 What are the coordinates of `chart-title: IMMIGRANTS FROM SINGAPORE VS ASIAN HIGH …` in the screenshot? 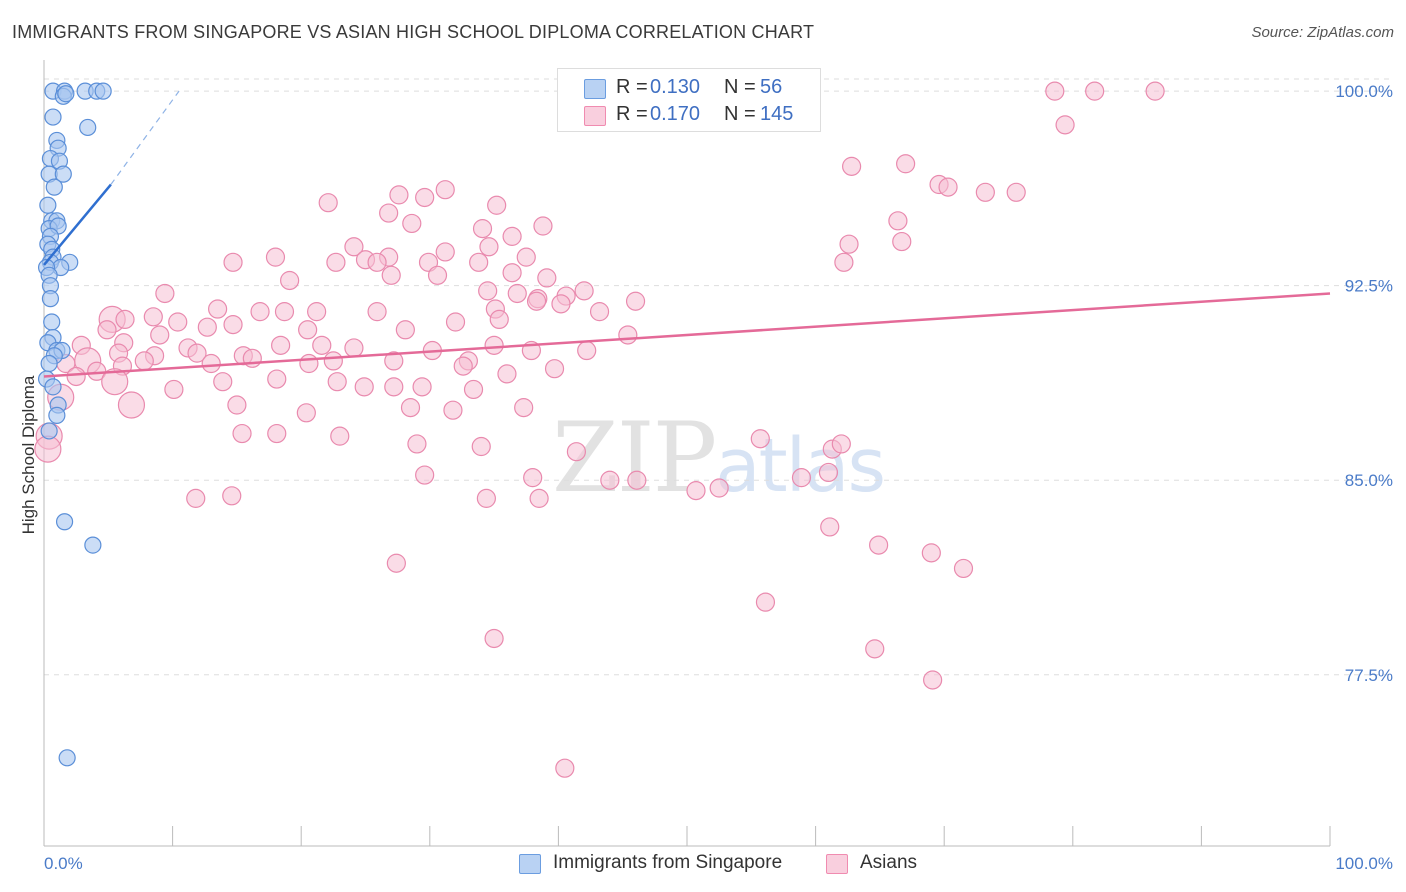 It's located at (413, 32).